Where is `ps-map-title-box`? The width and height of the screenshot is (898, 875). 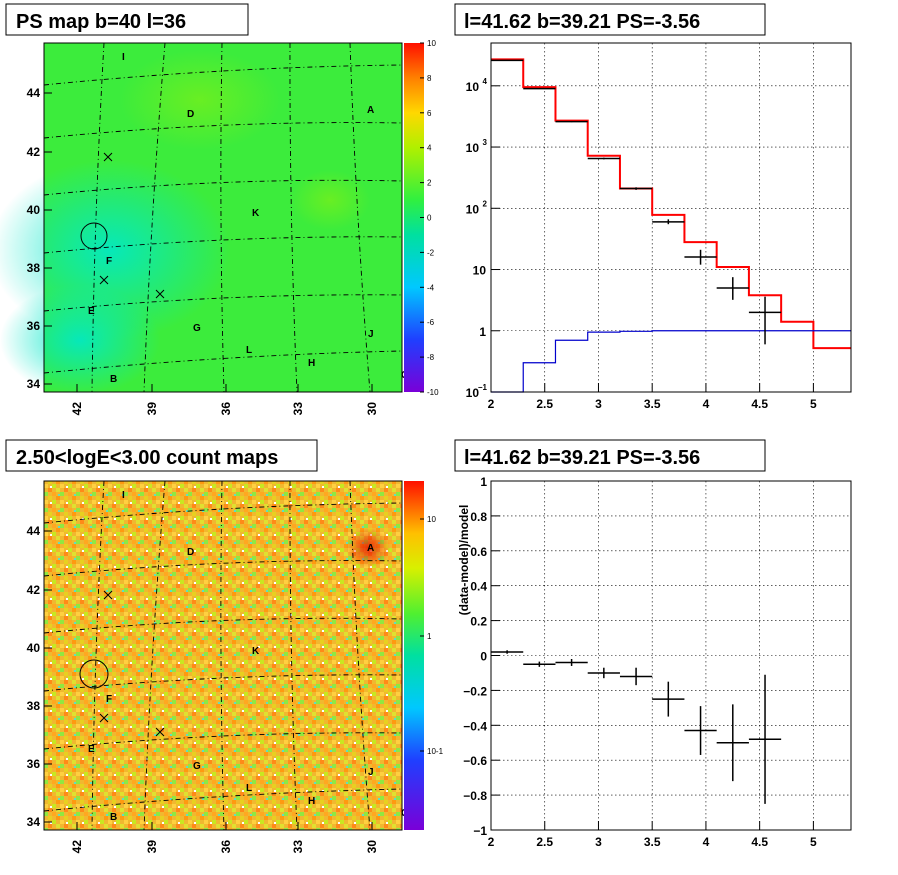 ps-map-title-box is located at coordinates (127, 19).